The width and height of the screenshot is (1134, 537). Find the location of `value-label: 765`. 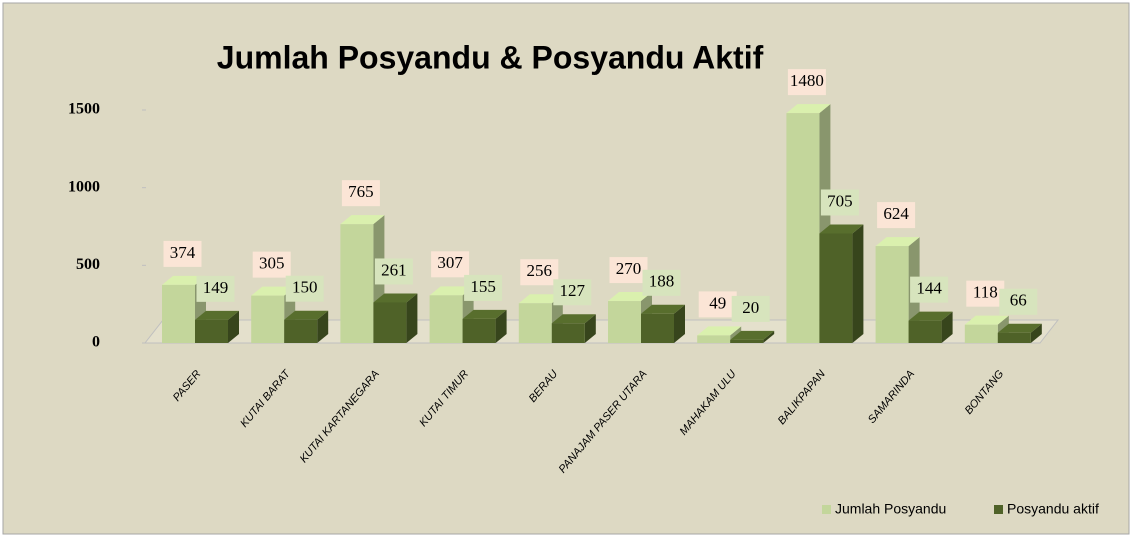

value-label: 765 is located at coordinates (361, 191).